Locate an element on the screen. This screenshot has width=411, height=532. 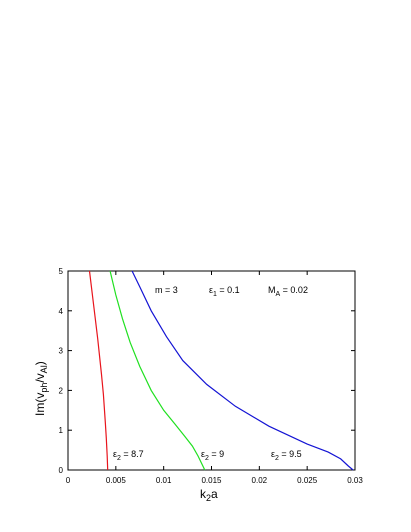
y-tick-label: 3 is located at coordinates (61, 351).